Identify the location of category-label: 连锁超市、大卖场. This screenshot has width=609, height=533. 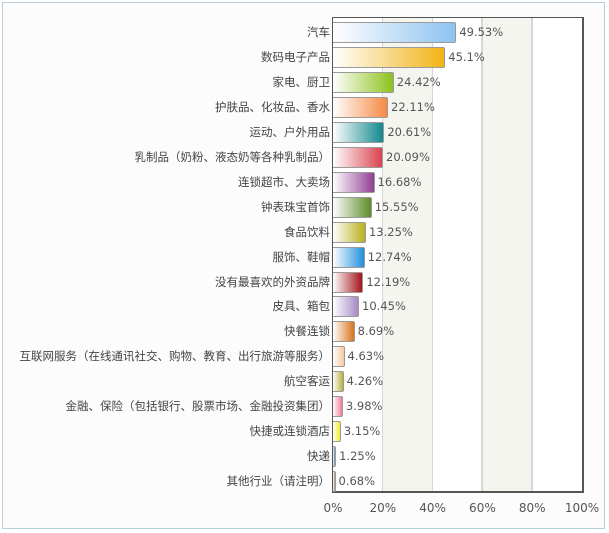
(284, 181).